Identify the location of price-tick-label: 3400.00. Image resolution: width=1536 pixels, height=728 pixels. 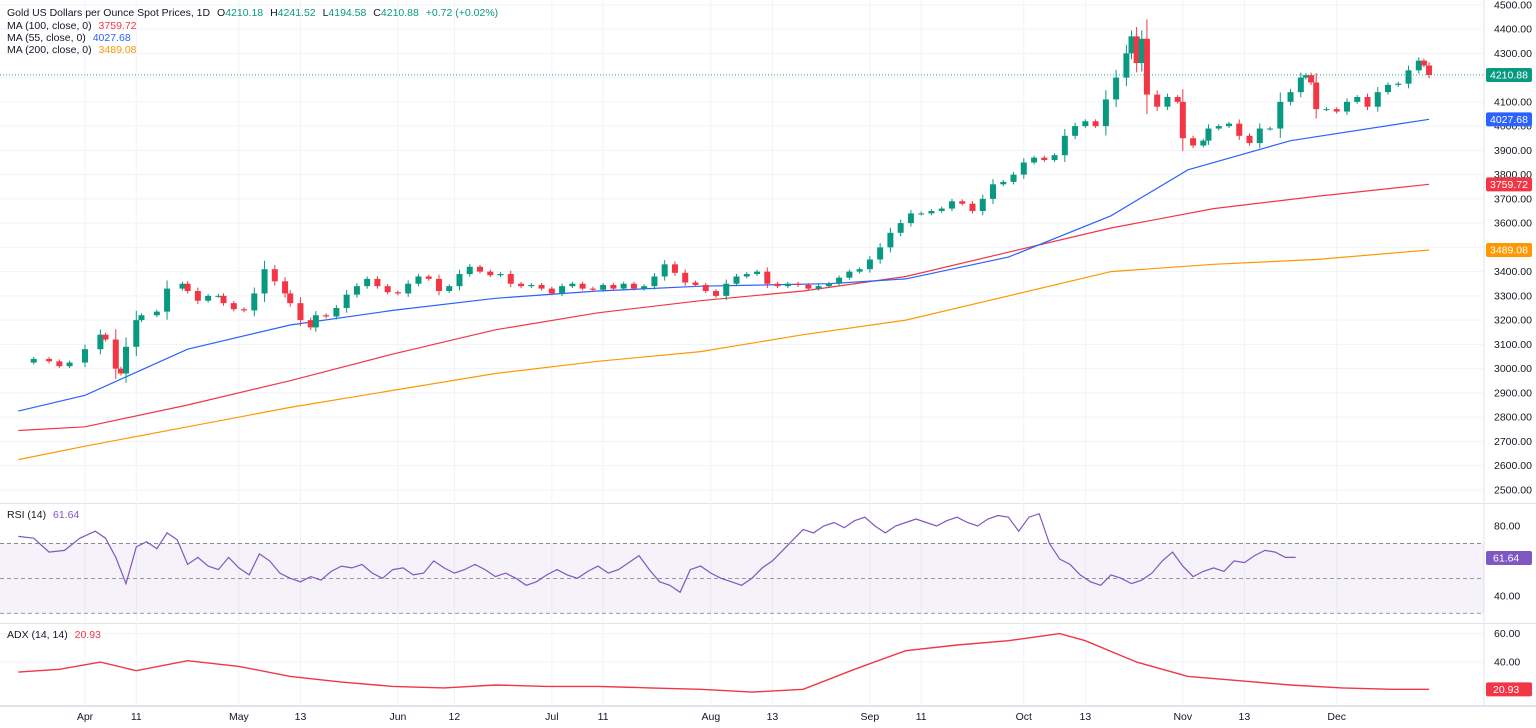
(1513, 272).